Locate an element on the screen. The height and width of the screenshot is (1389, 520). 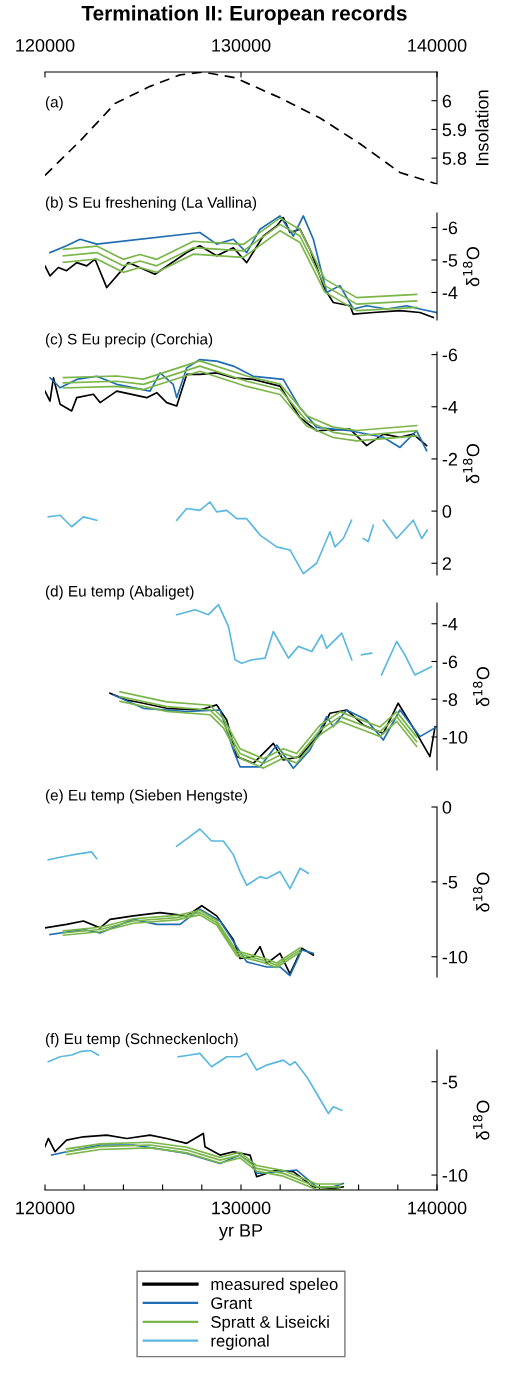
chart-title: (d) Eu temp (Abaliget) is located at coordinates (119, 592).